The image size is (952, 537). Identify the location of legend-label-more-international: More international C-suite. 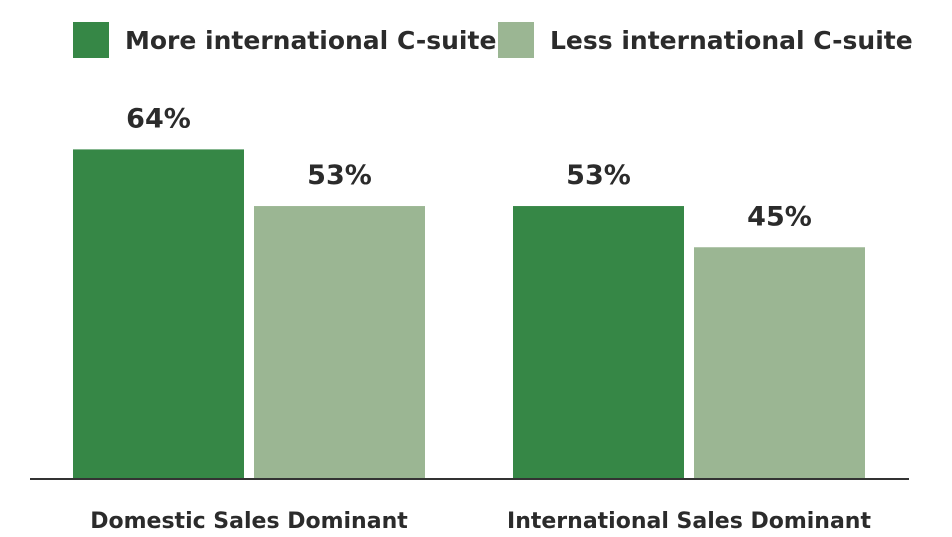
(310, 40).